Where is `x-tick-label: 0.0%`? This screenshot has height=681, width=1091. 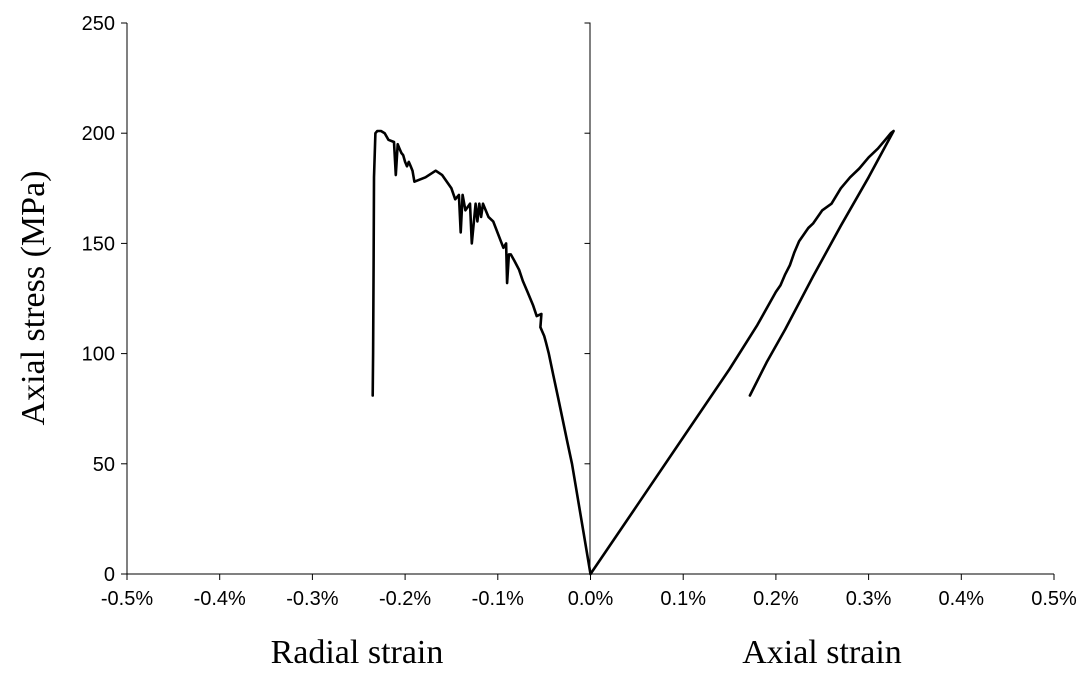
x-tick-label: 0.0% is located at coordinates (591, 599).